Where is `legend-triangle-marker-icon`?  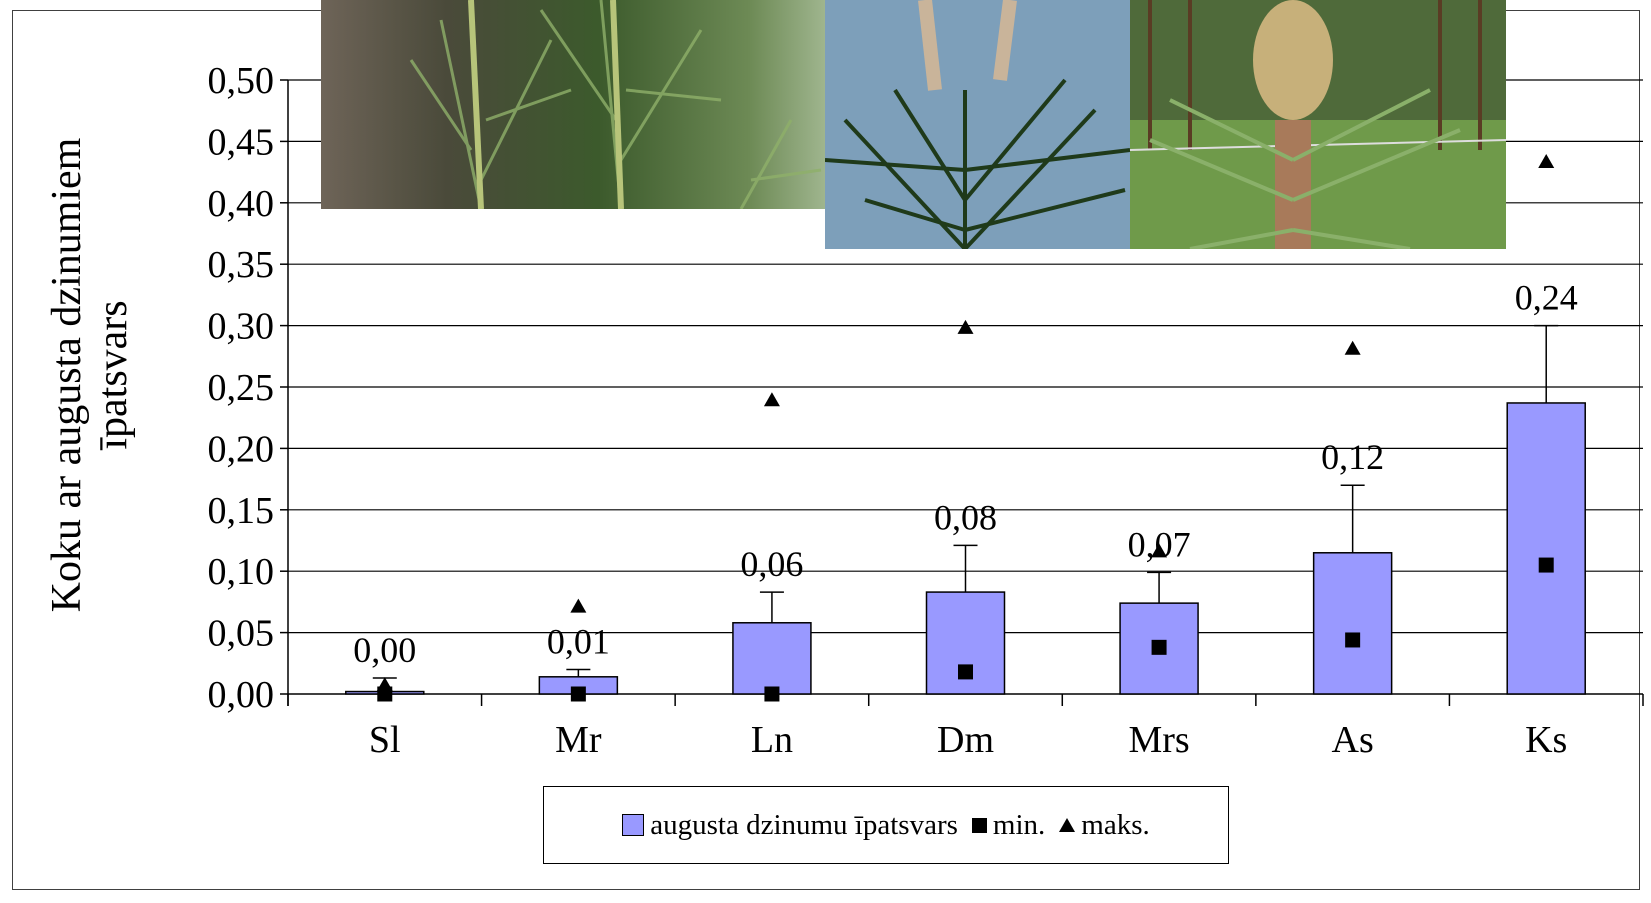 legend-triangle-marker-icon is located at coordinates (1067, 825).